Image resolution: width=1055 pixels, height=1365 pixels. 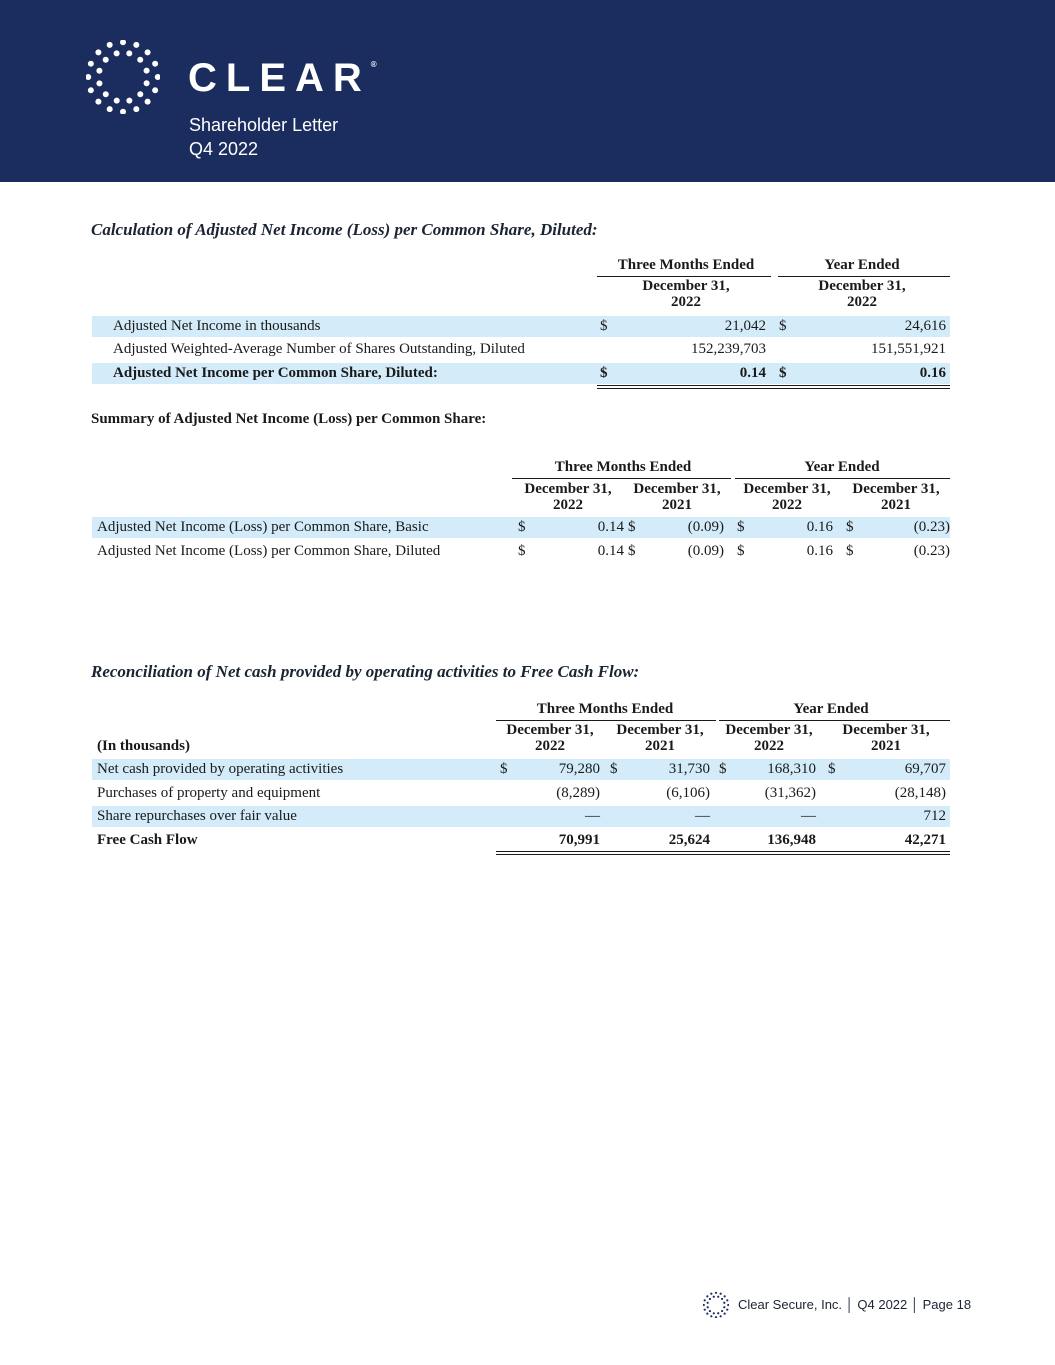 I want to click on cell-value: 42,271, so click(x=925, y=840).